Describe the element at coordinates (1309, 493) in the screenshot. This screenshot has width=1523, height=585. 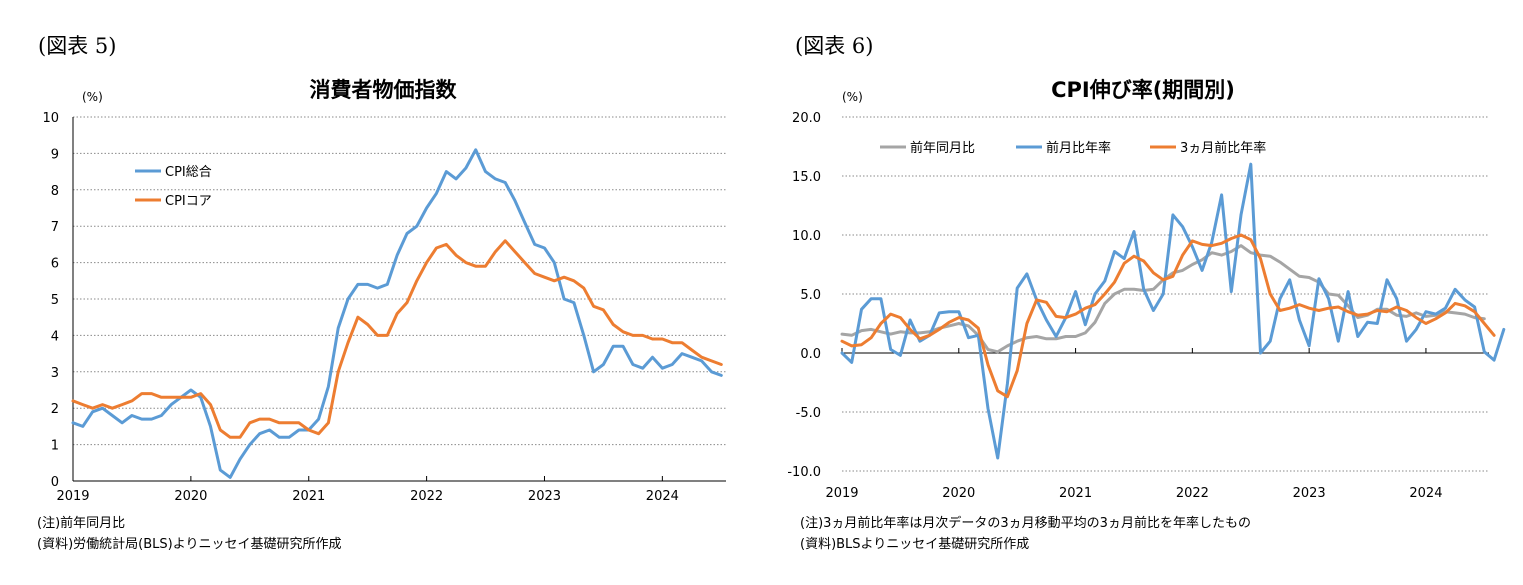
I see `right-chart-xtick-label: 2023` at that location.